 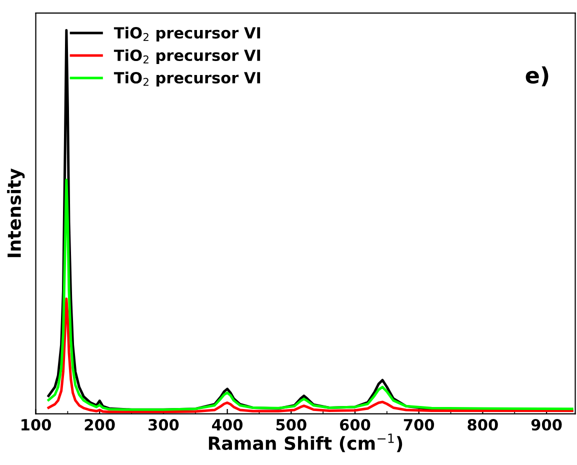 What do you see at coordinates (163, 424) in the screenshot?
I see `x-tick-label: 300` at bounding box center [163, 424].